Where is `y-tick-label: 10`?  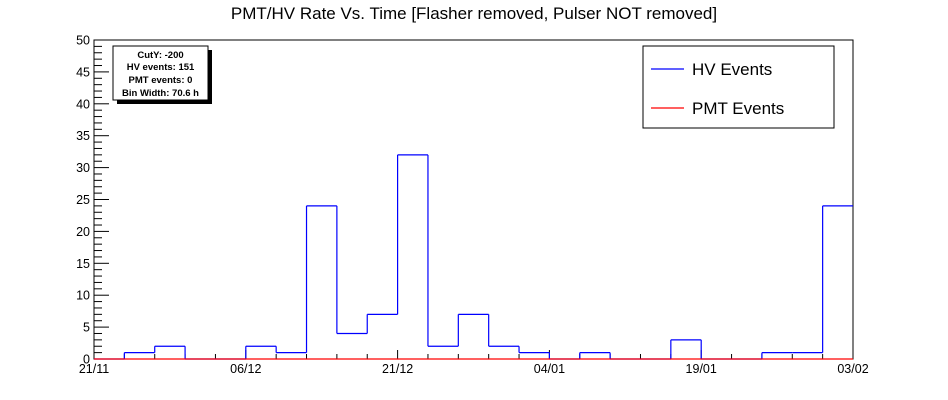 y-tick-label: 10 is located at coordinates (83, 296).